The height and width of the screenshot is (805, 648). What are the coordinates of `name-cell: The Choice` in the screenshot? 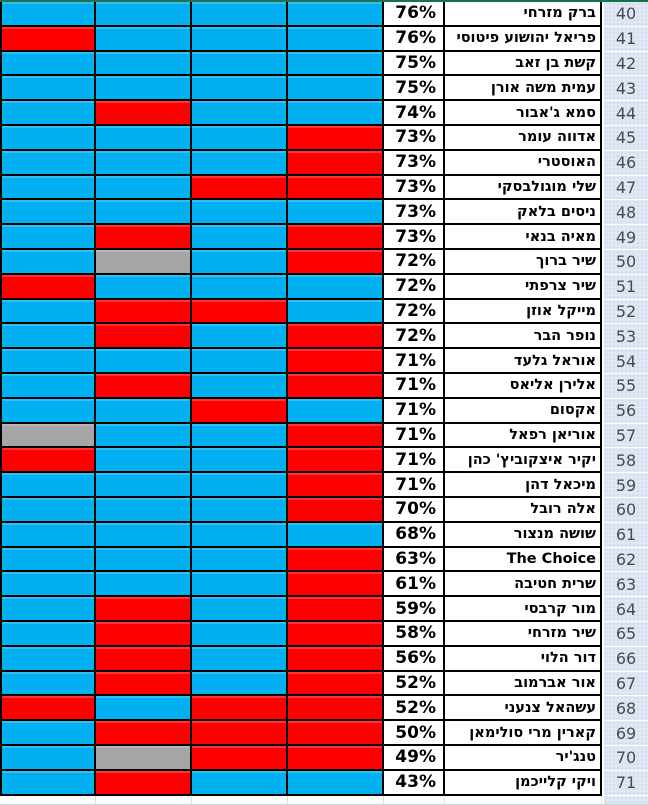 It's located at (523, 560).